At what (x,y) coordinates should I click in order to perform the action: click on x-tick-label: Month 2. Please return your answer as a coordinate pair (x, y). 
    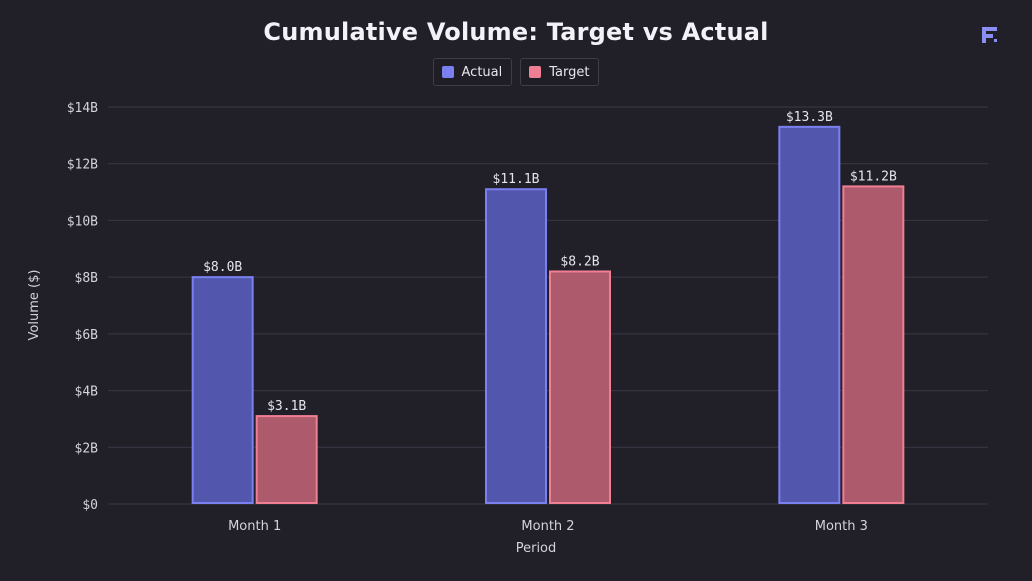
    Looking at the image, I should click on (547, 526).